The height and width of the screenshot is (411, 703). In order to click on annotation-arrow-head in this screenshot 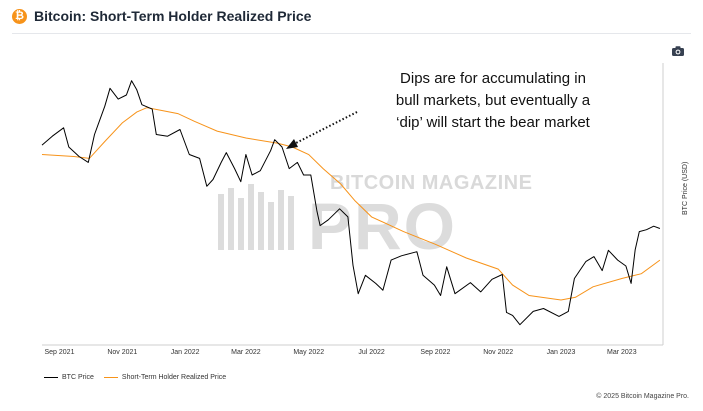, I will do `click(292, 144)`.